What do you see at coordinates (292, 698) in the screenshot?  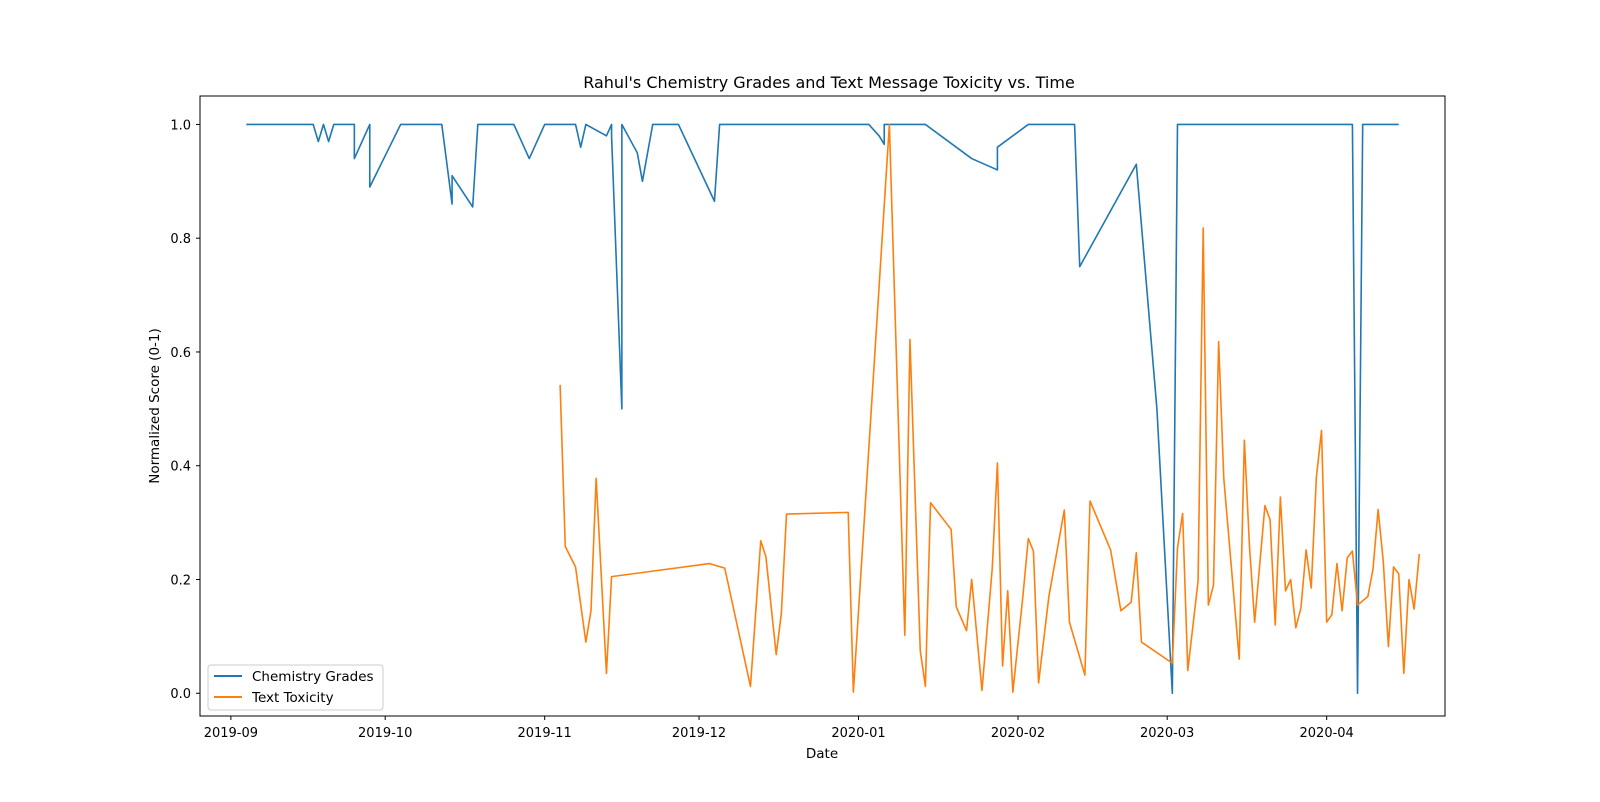 I see `legend-label-text-toxicity: Text Toxicity` at bounding box center [292, 698].